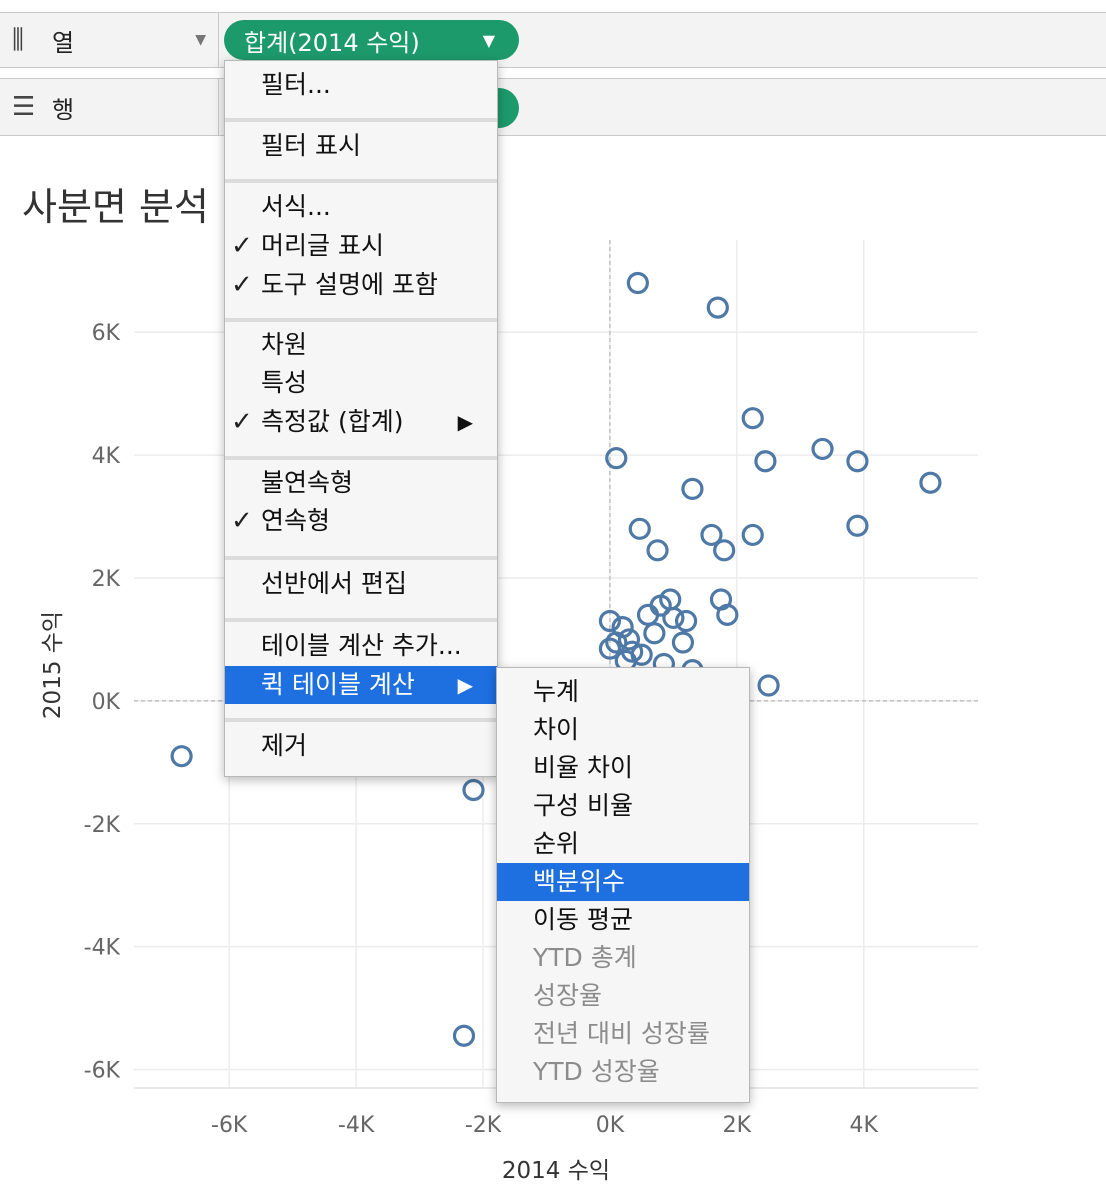 The width and height of the screenshot is (1106, 1204). Describe the element at coordinates (361, 746) in the screenshot. I see `context-menu-item: 제거` at that location.